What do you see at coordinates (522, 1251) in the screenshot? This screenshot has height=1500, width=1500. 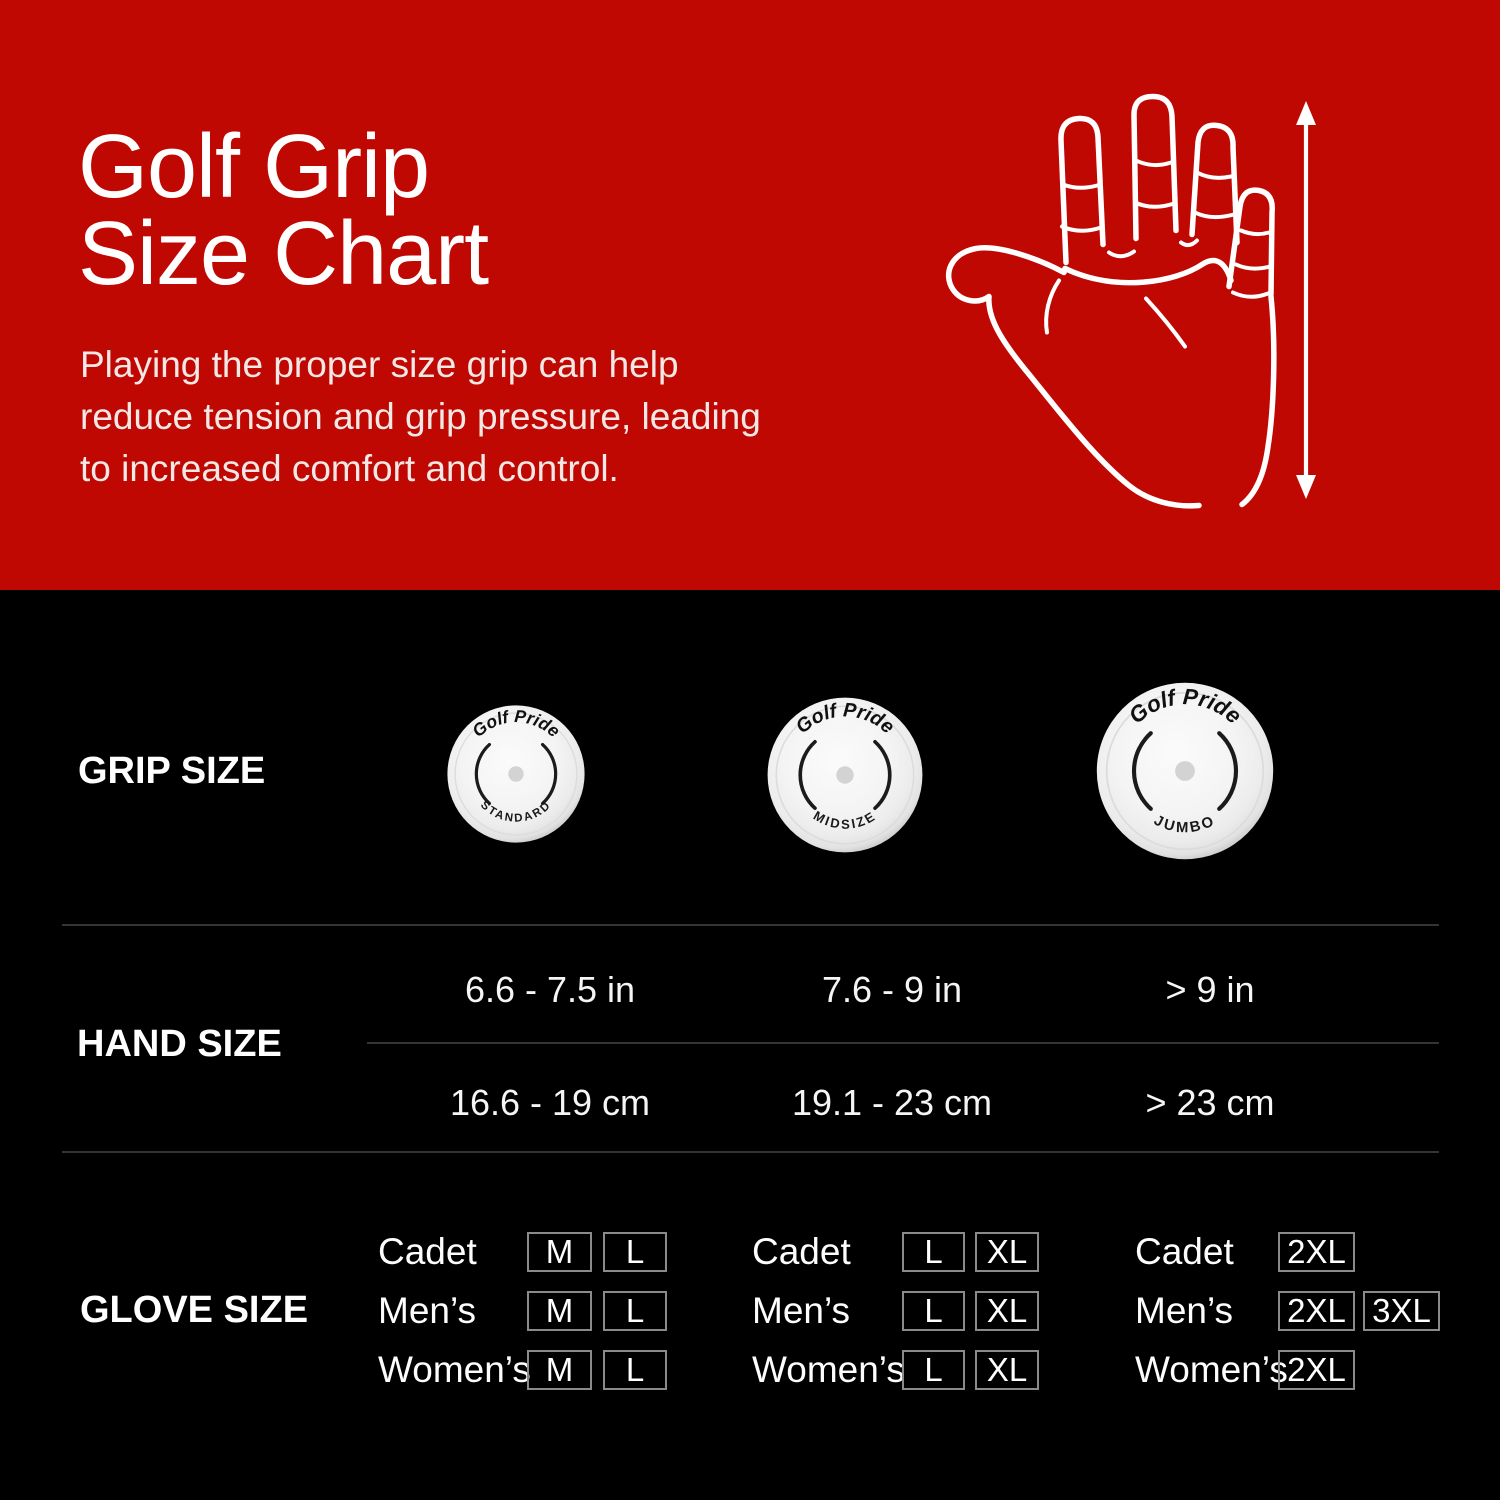 I see `glove-row-cadet: Cadet M L` at bounding box center [522, 1251].